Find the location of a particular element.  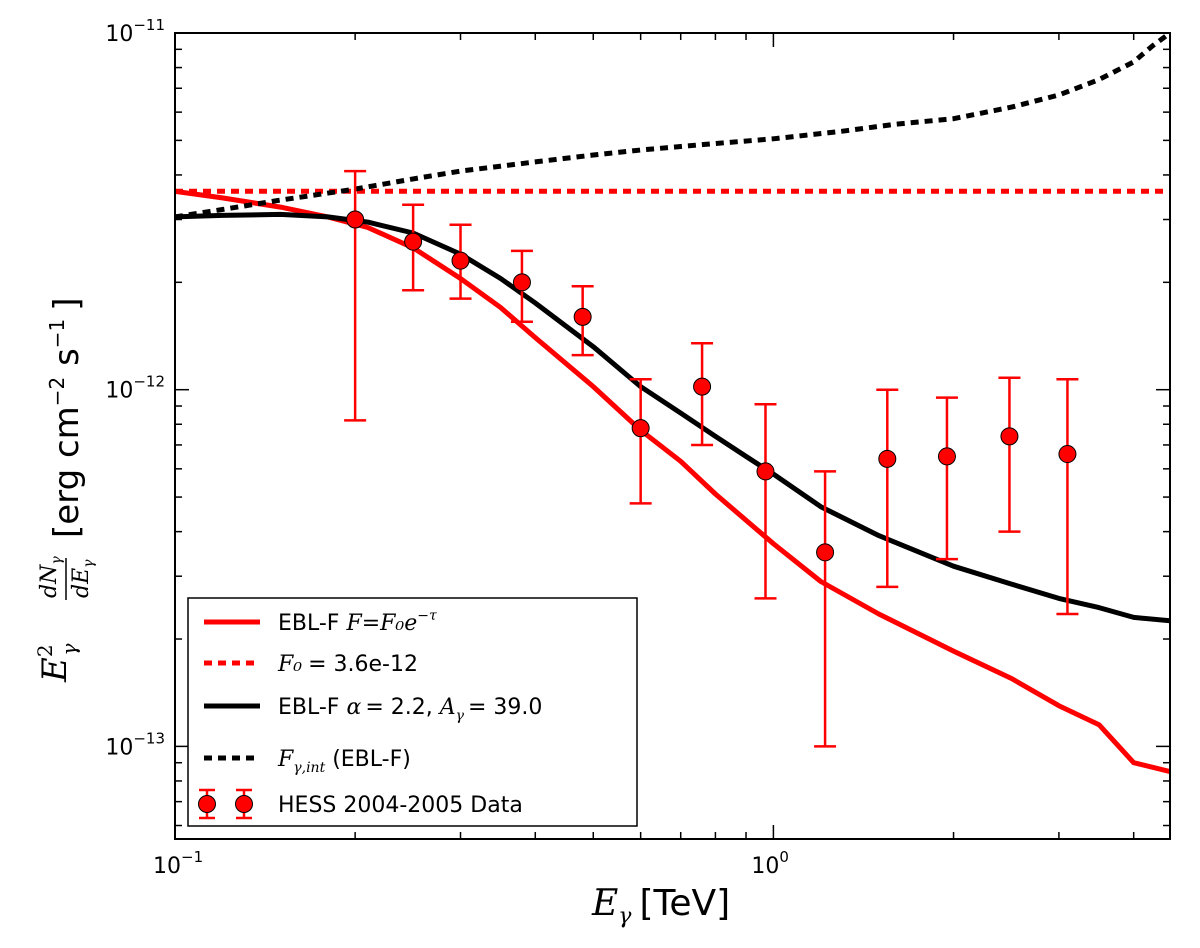

y-axis-frac-den: dE is located at coordinates (81, 583).